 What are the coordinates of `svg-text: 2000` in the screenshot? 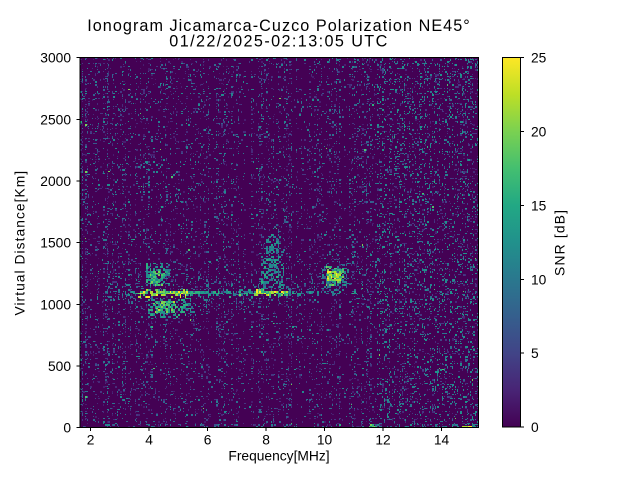 It's located at (55, 181).